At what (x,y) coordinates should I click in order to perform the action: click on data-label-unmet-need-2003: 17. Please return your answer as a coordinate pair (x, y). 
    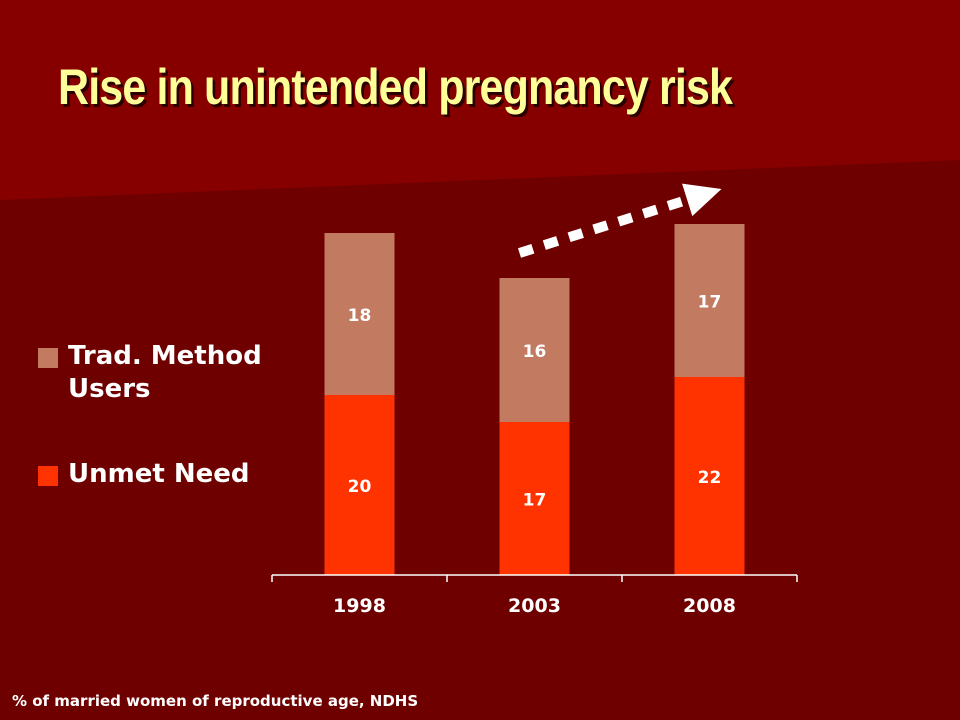
    Looking at the image, I should click on (535, 501).